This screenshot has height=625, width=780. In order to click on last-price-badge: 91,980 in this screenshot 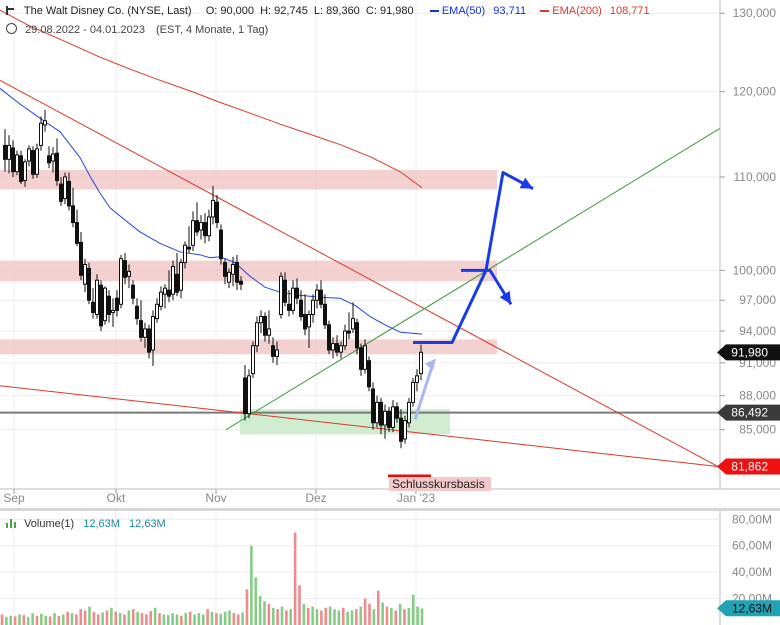, I will do `click(748, 352)`.